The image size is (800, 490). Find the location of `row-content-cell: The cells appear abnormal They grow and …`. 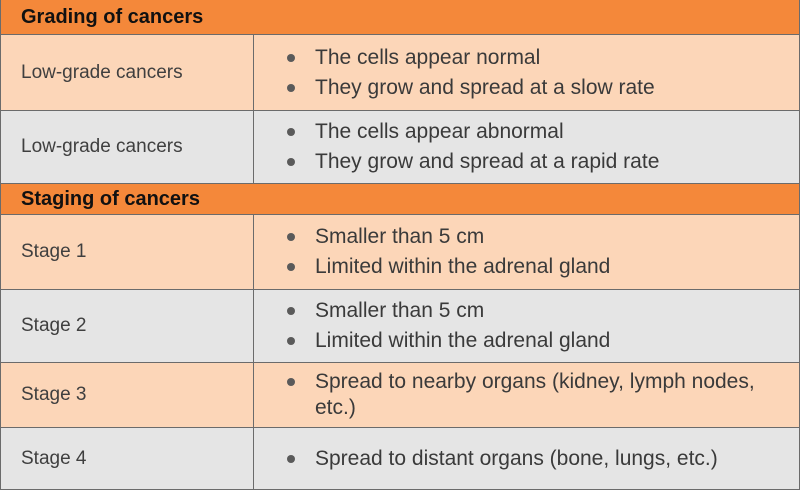

row-content-cell: The cells appear abnormal They grow and … is located at coordinates (526, 147).